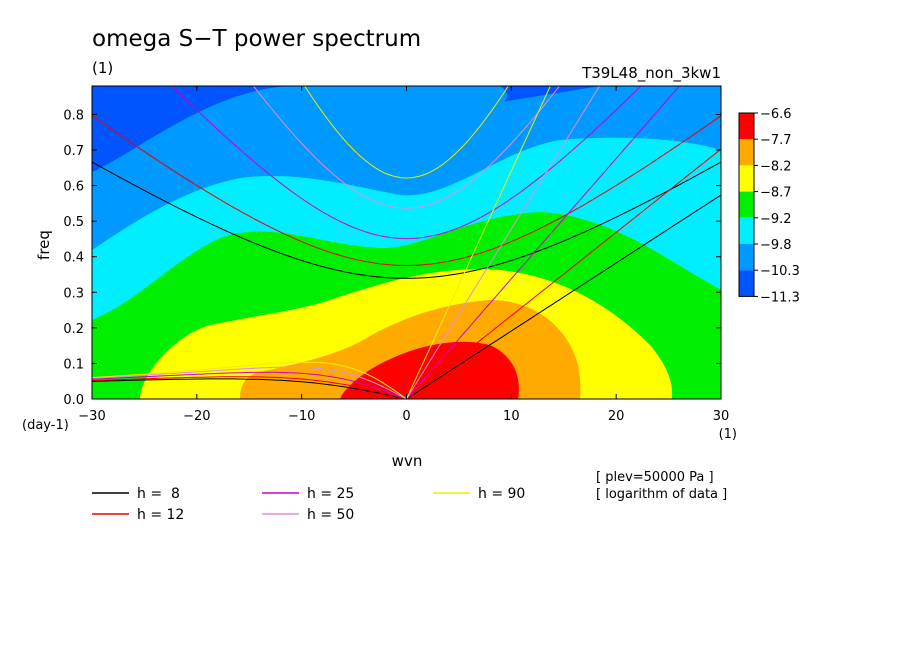 The width and height of the screenshot is (904, 654). What do you see at coordinates (776, 193) in the screenshot?
I see `colorbar-label: −8.7` at bounding box center [776, 193].